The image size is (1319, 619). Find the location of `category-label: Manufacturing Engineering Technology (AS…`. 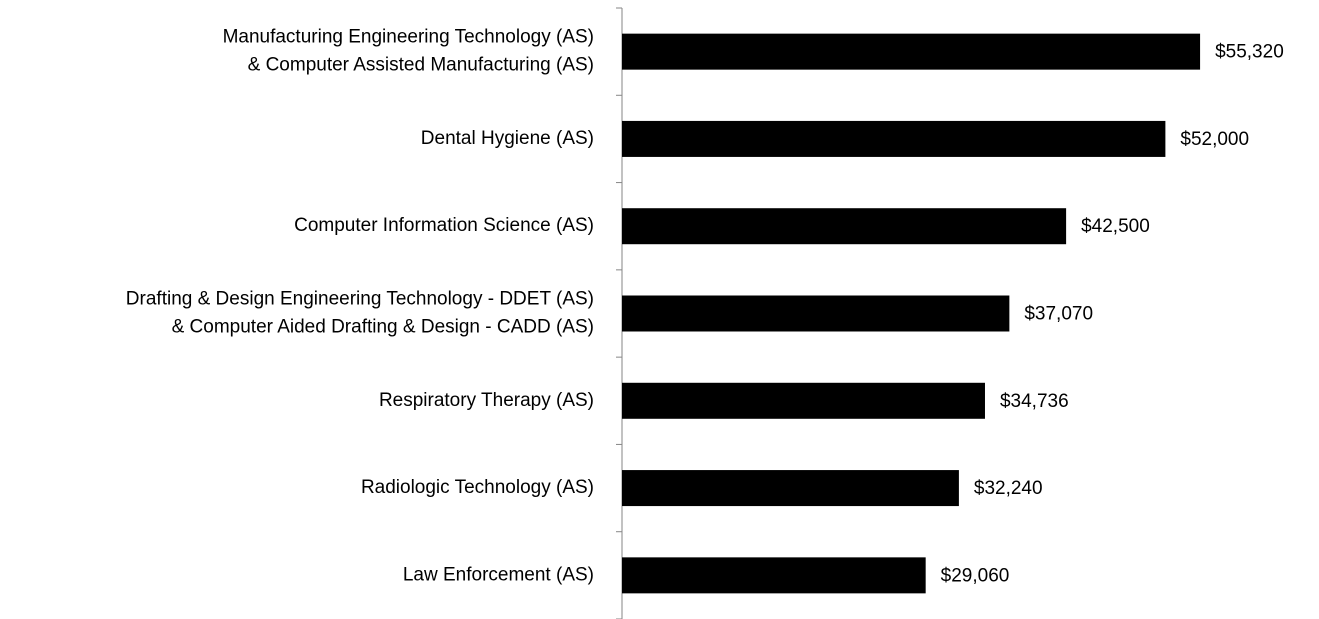

category-label: Manufacturing Engineering Technology (AS… is located at coordinates (408, 37).